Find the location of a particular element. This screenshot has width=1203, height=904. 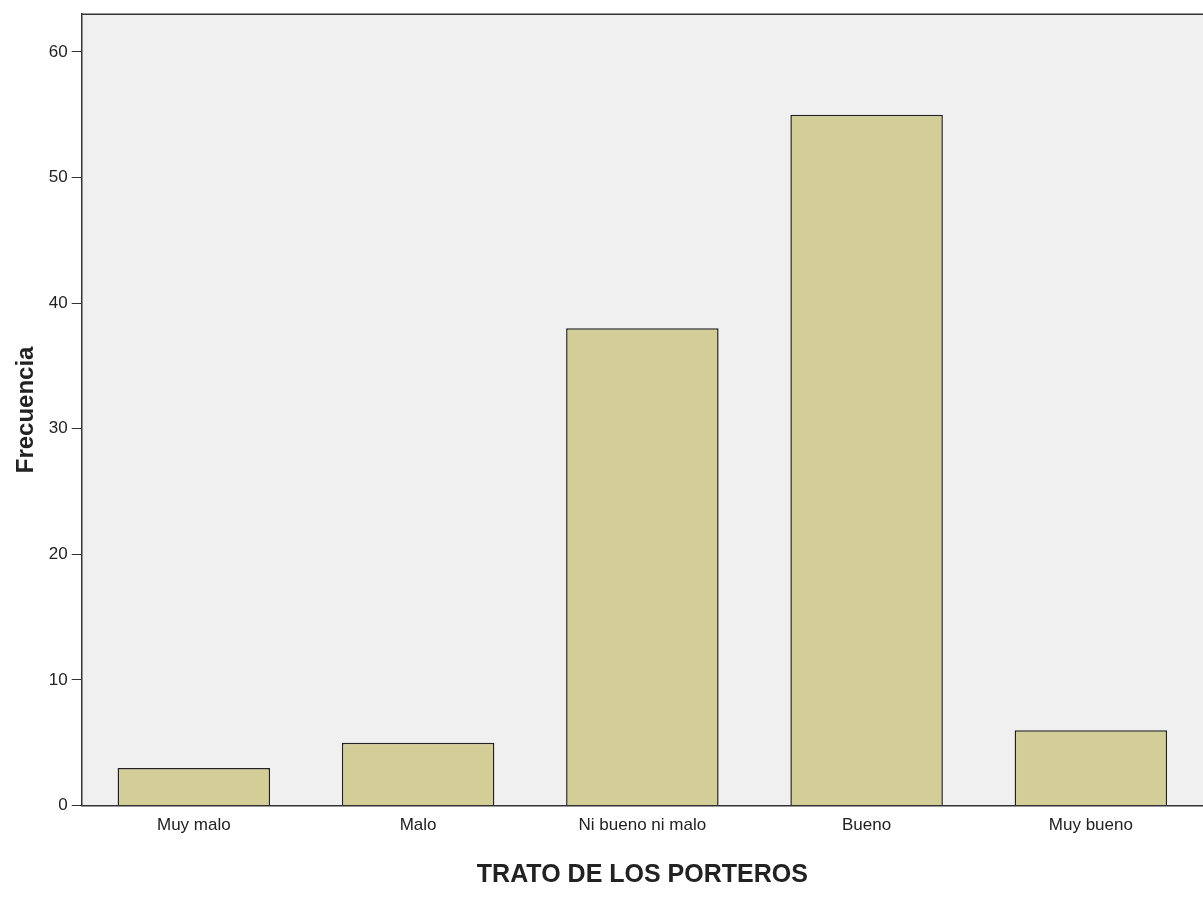

y-tick-label: 0 is located at coordinates (63, 805).